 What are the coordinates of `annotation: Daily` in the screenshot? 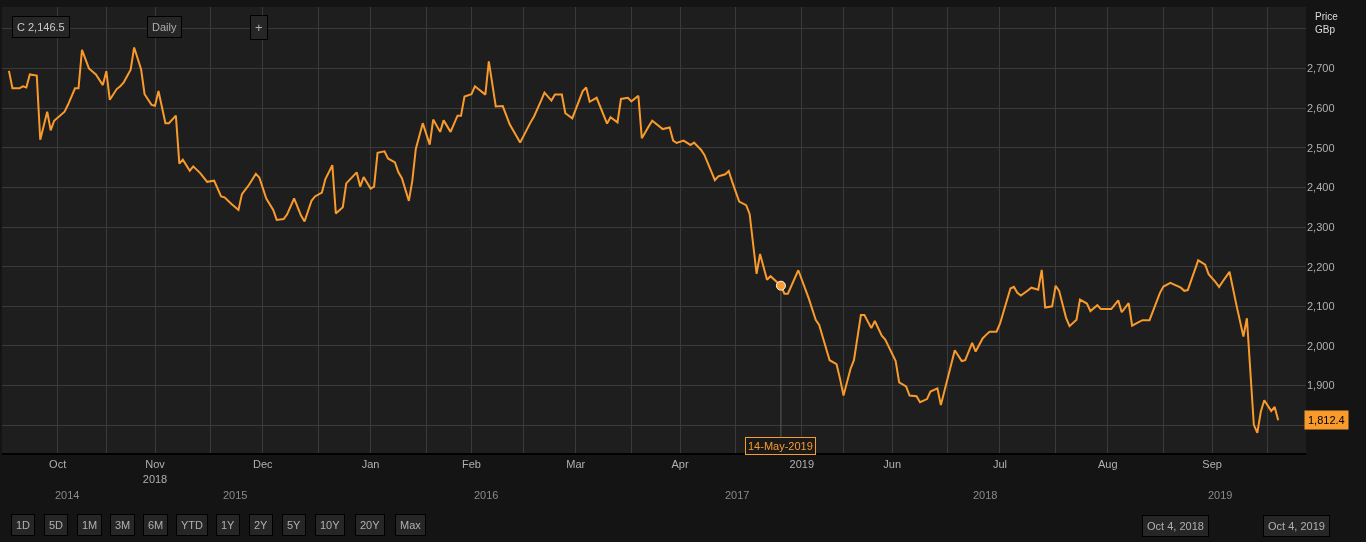 It's located at (164, 27).